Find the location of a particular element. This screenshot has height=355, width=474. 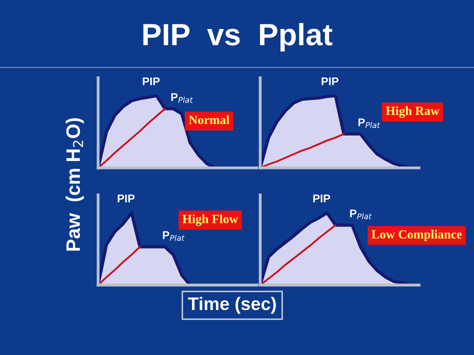

chart-title: PIP vs Pplat is located at coordinates (237, 37).